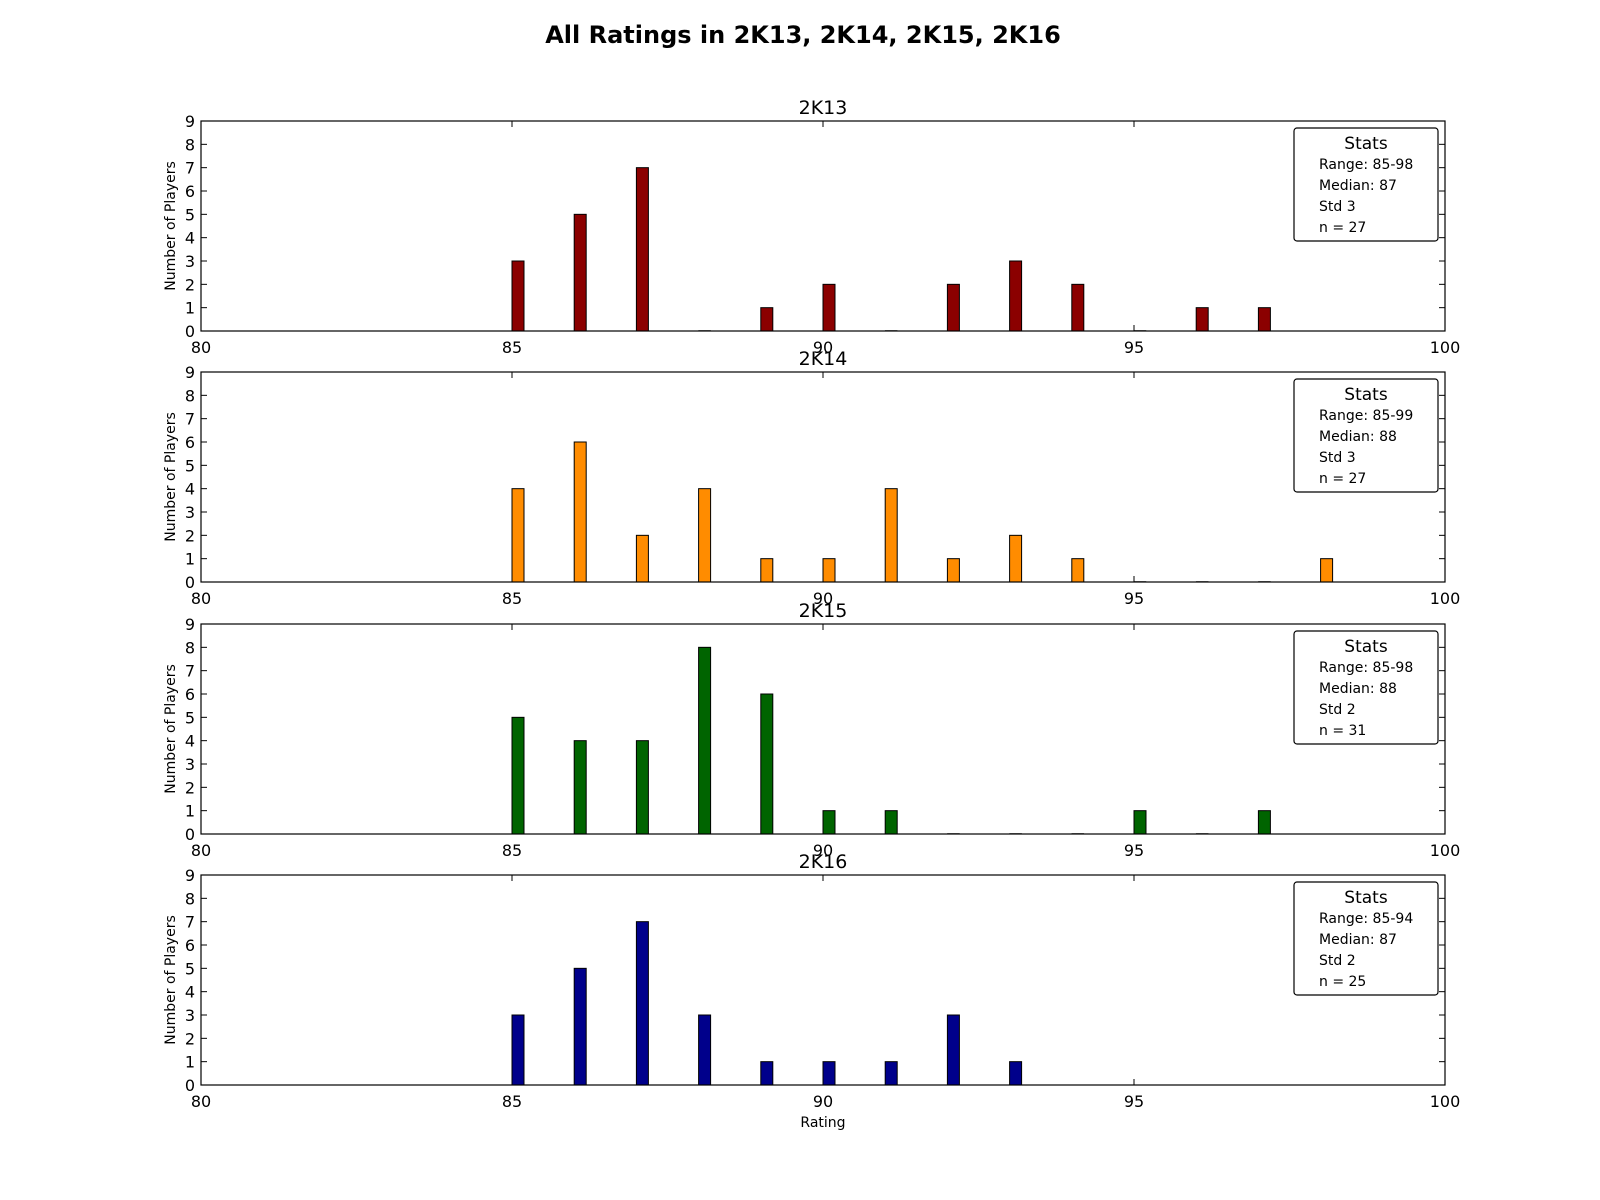 This screenshot has height=1200, width=1600. What do you see at coordinates (190, 875) in the screenshot?
I see `y-tick-label: 9` at bounding box center [190, 875].